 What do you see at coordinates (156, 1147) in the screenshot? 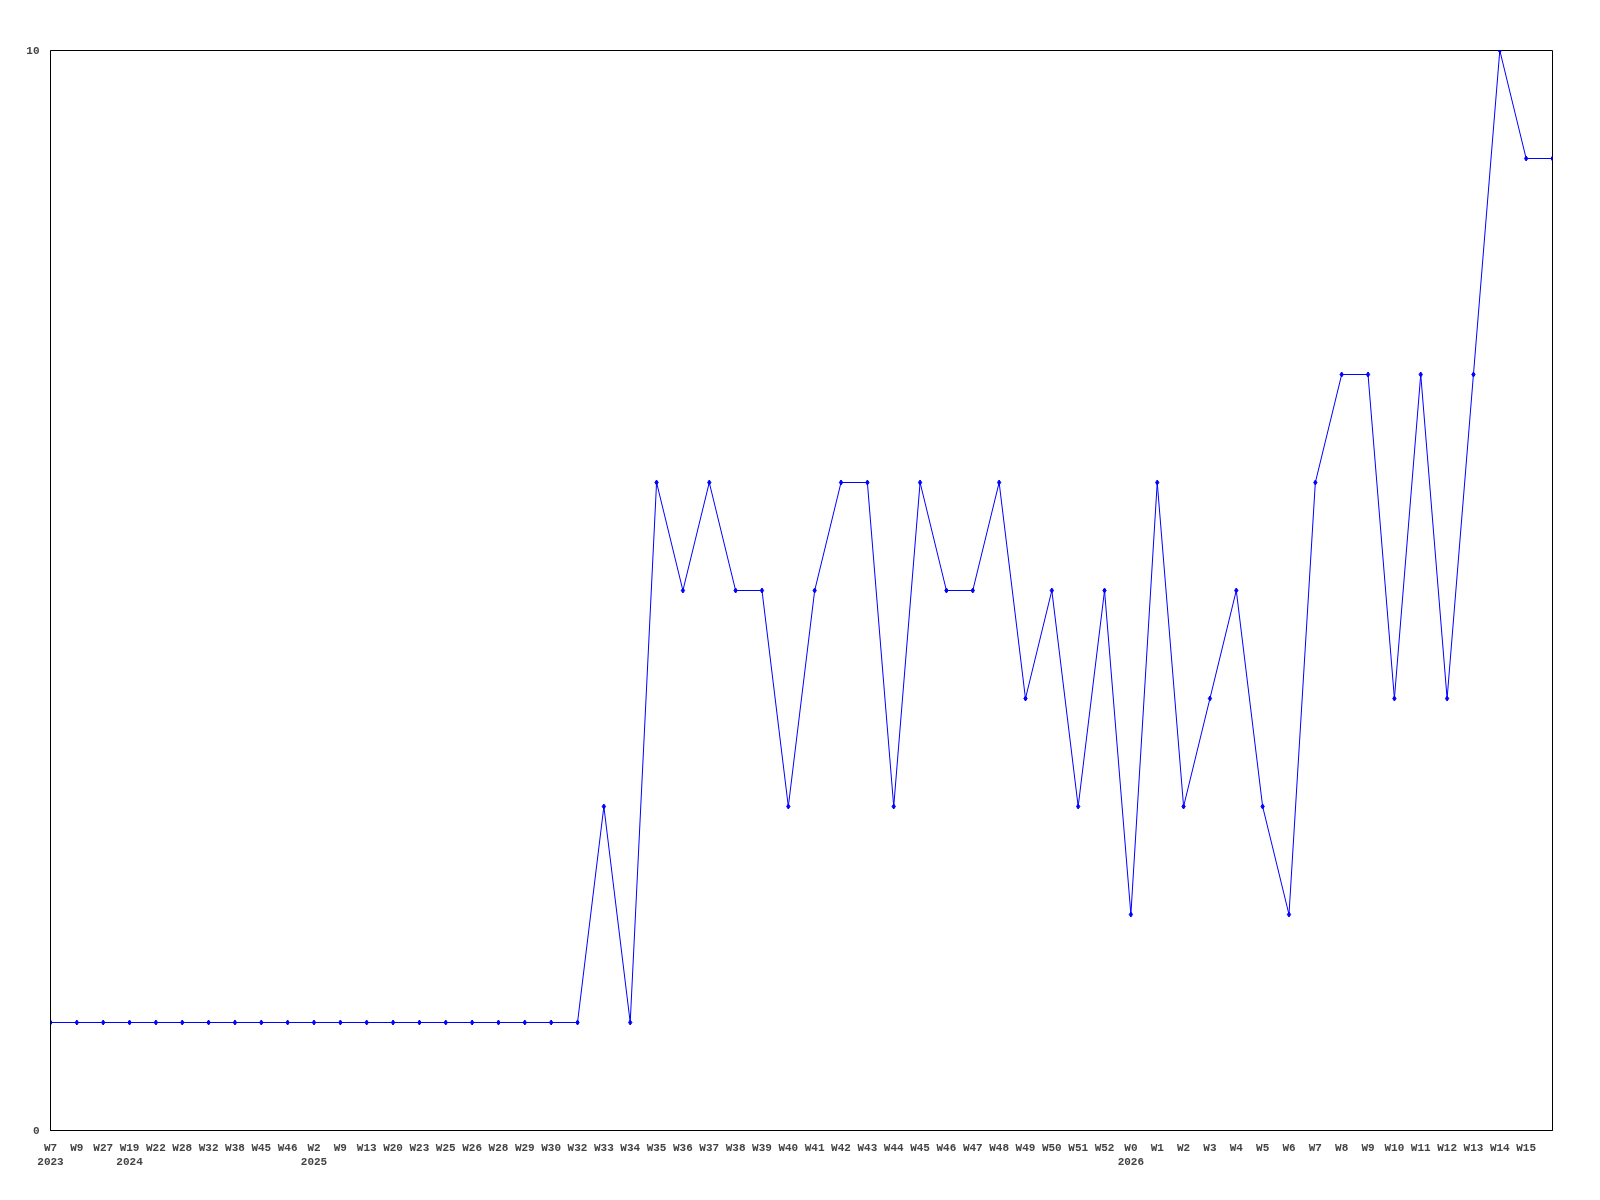
I see `x-tick-label: W22` at bounding box center [156, 1147].